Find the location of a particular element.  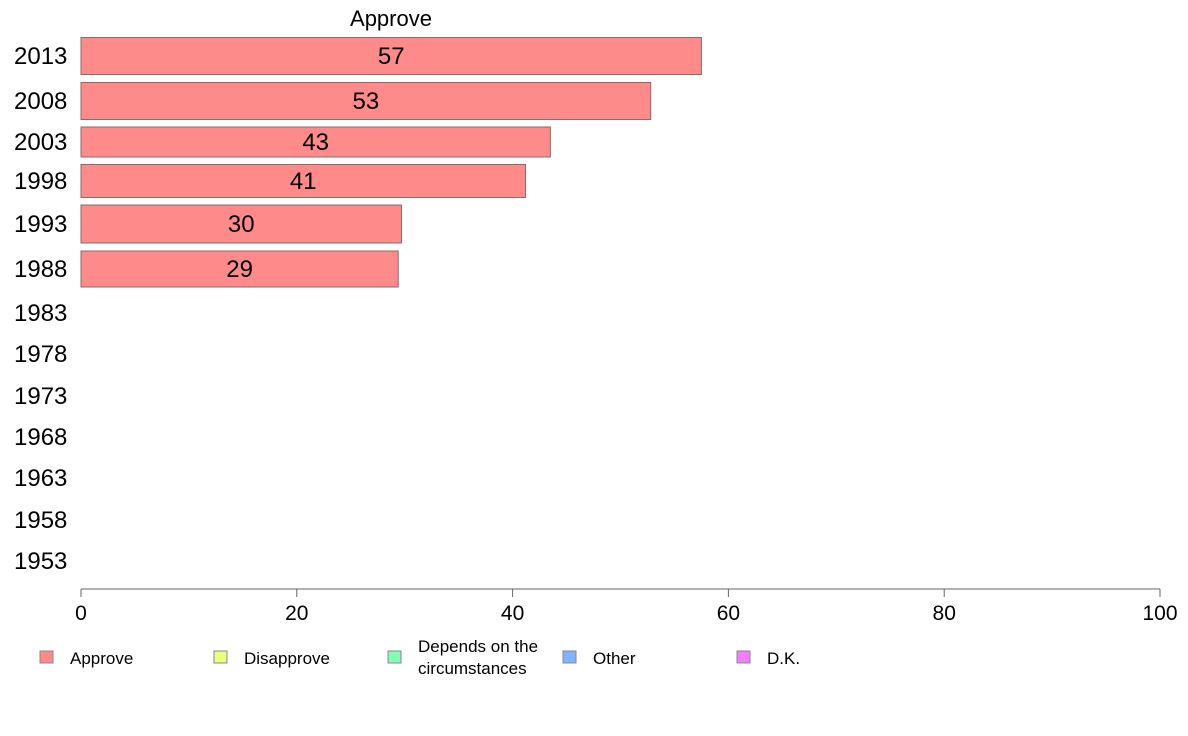

category-label: 1978 is located at coordinates (40, 354).